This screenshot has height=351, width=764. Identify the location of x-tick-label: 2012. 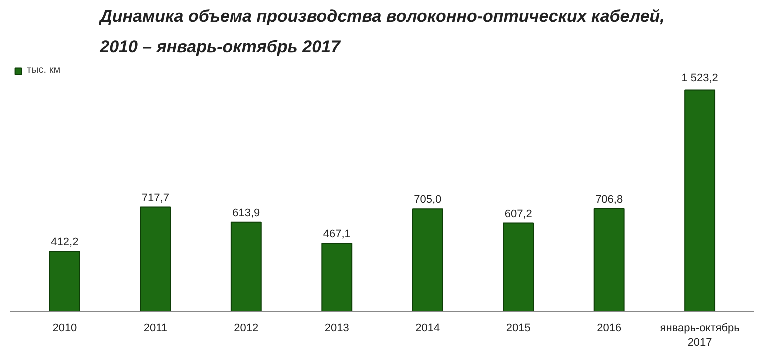
(246, 328).